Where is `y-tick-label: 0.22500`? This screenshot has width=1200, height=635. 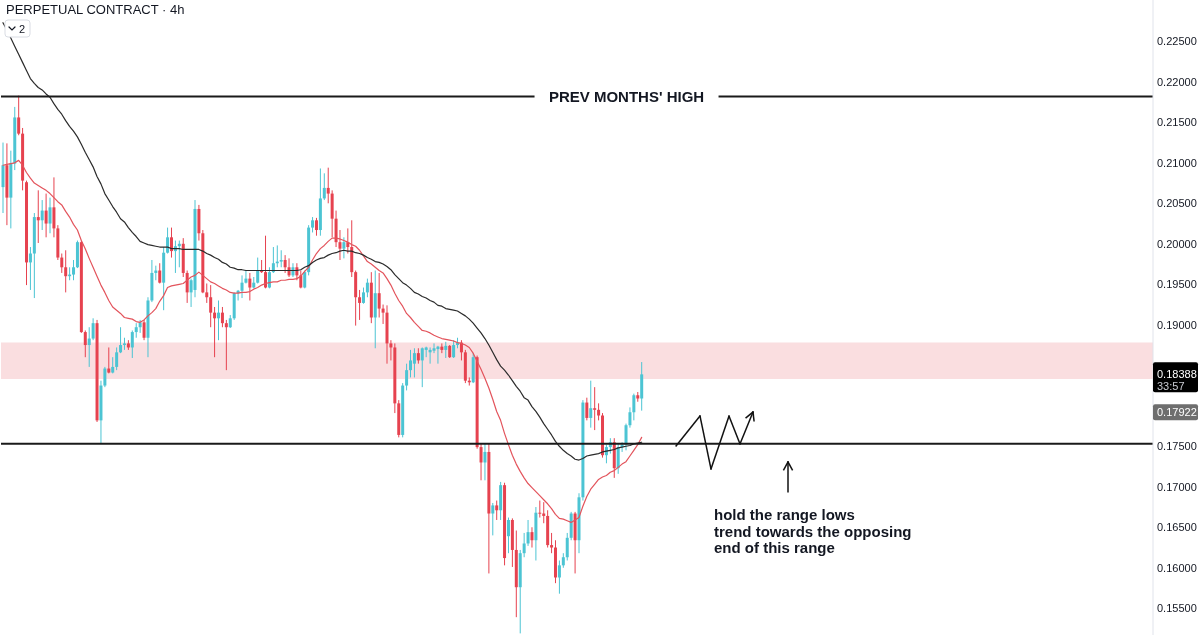
y-tick-label: 0.22500 is located at coordinates (1177, 41).